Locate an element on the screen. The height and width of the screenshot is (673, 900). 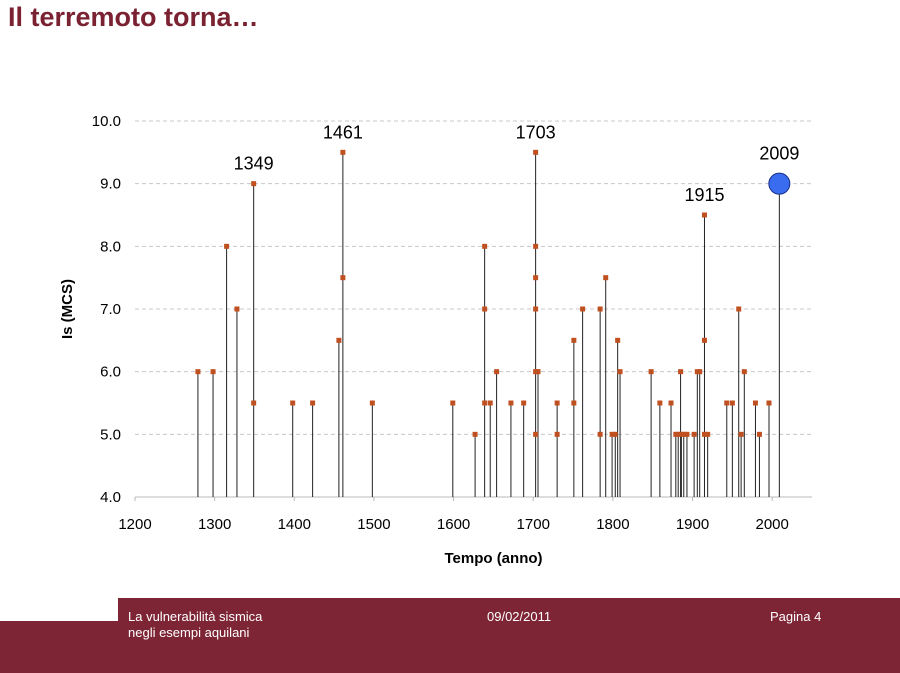
year-annotation: 1703 is located at coordinates (536, 132).